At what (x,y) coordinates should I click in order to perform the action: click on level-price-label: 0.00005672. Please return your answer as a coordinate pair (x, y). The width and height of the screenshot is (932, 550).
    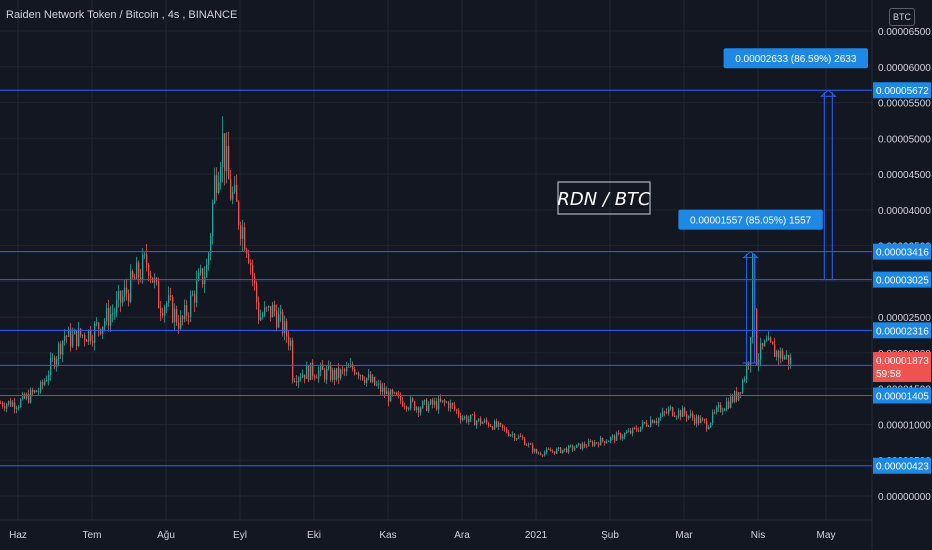
    Looking at the image, I should click on (902, 90).